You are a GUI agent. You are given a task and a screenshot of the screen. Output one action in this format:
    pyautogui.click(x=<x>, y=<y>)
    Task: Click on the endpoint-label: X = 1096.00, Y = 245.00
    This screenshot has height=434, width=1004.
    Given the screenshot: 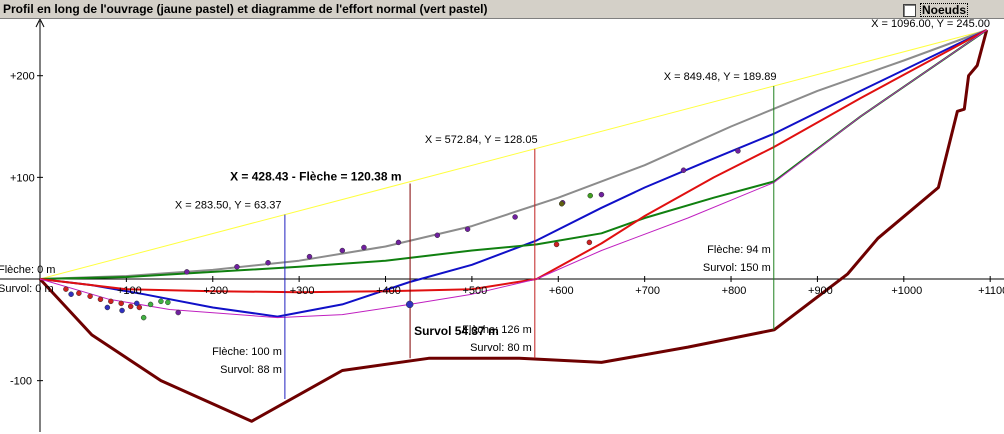 What is the action you would take?
    pyautogui.click(x=930, y=24)
    